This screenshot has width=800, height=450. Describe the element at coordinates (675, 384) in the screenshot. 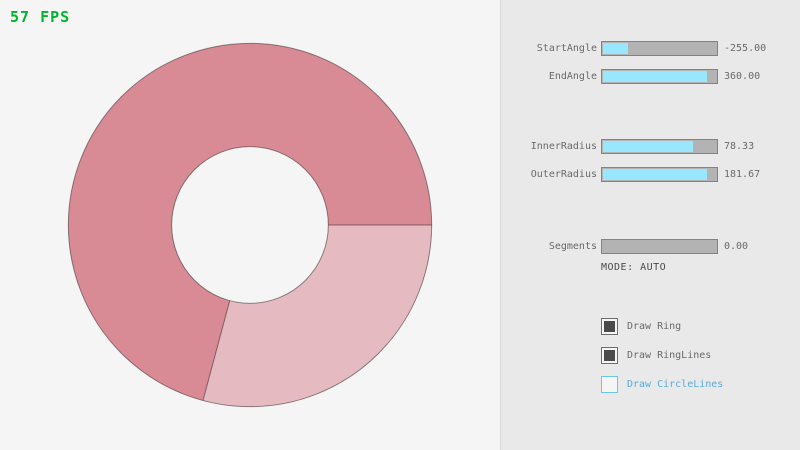

I see `checkbox-label: Draw CircleLines` at that location.